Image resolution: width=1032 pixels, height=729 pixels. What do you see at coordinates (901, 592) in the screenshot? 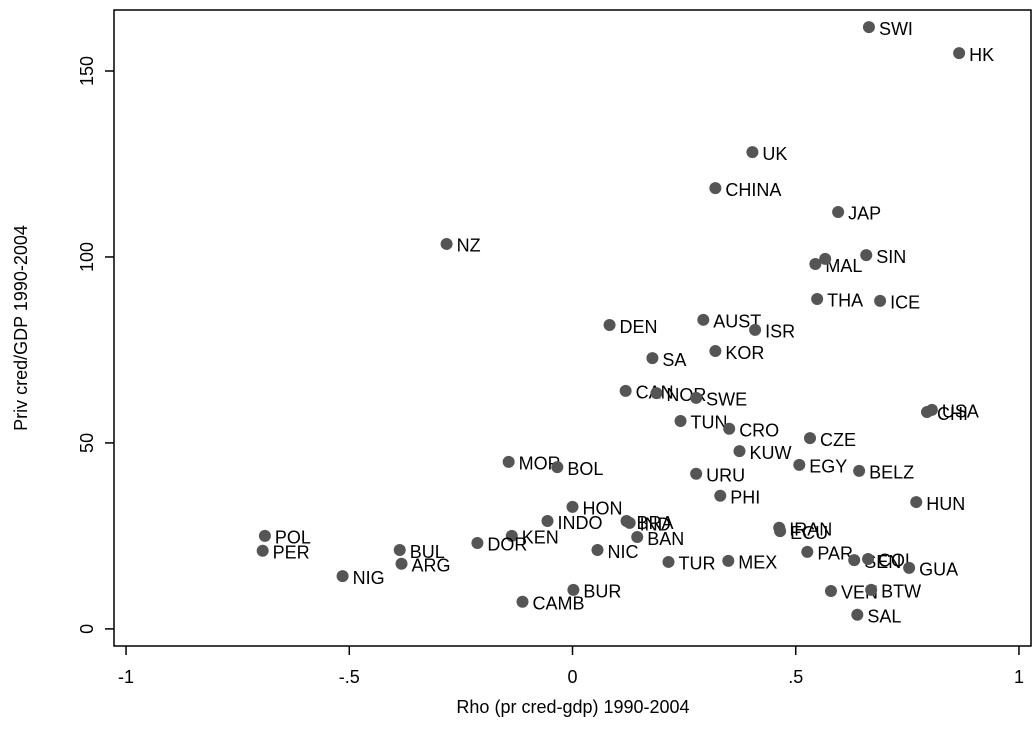
I see `point-label: BTW` at bounding box center [901, 592].